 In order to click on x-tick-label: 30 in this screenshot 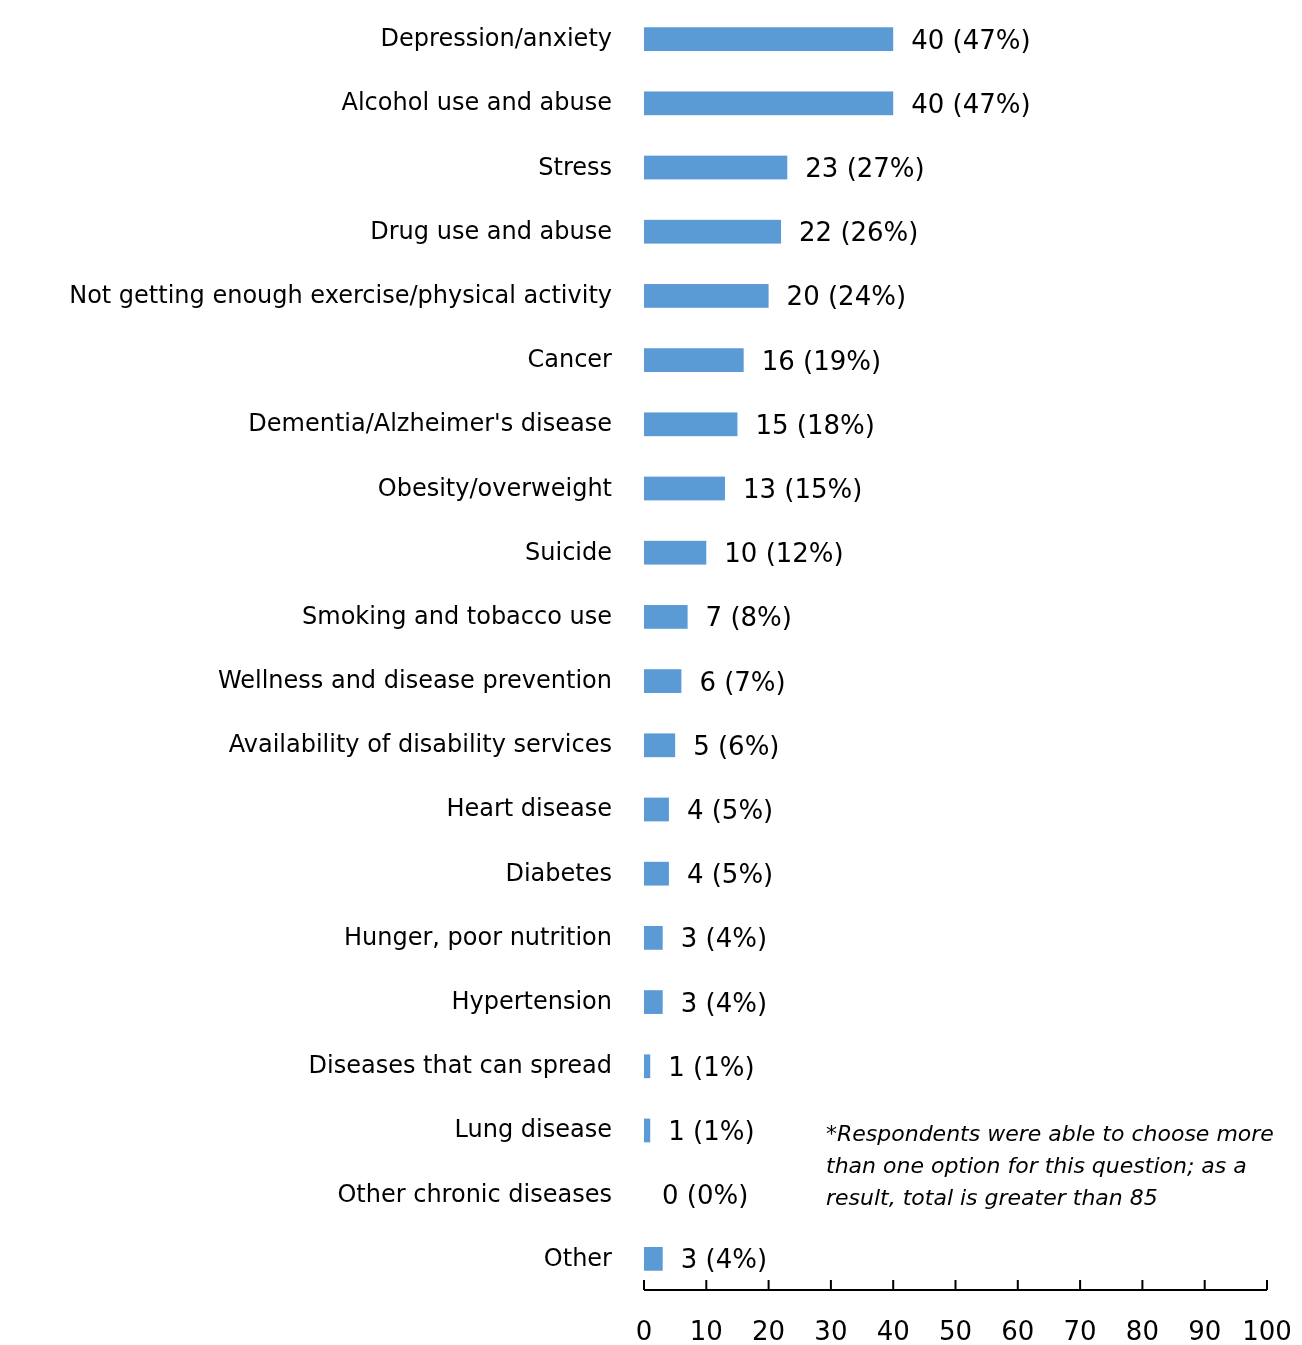, I will do `click(831, 1330)`.